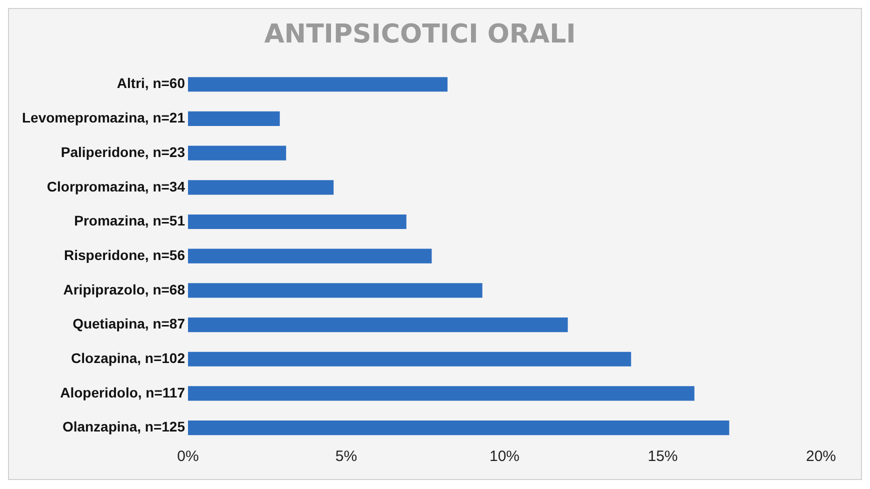 Image resolution: width=870 pixels, height=489 pixels. Describe the element at coordinates (420, 34) in the screenshot. I see `chart-title: ANTIPSICOTICI ORALI` at that location.